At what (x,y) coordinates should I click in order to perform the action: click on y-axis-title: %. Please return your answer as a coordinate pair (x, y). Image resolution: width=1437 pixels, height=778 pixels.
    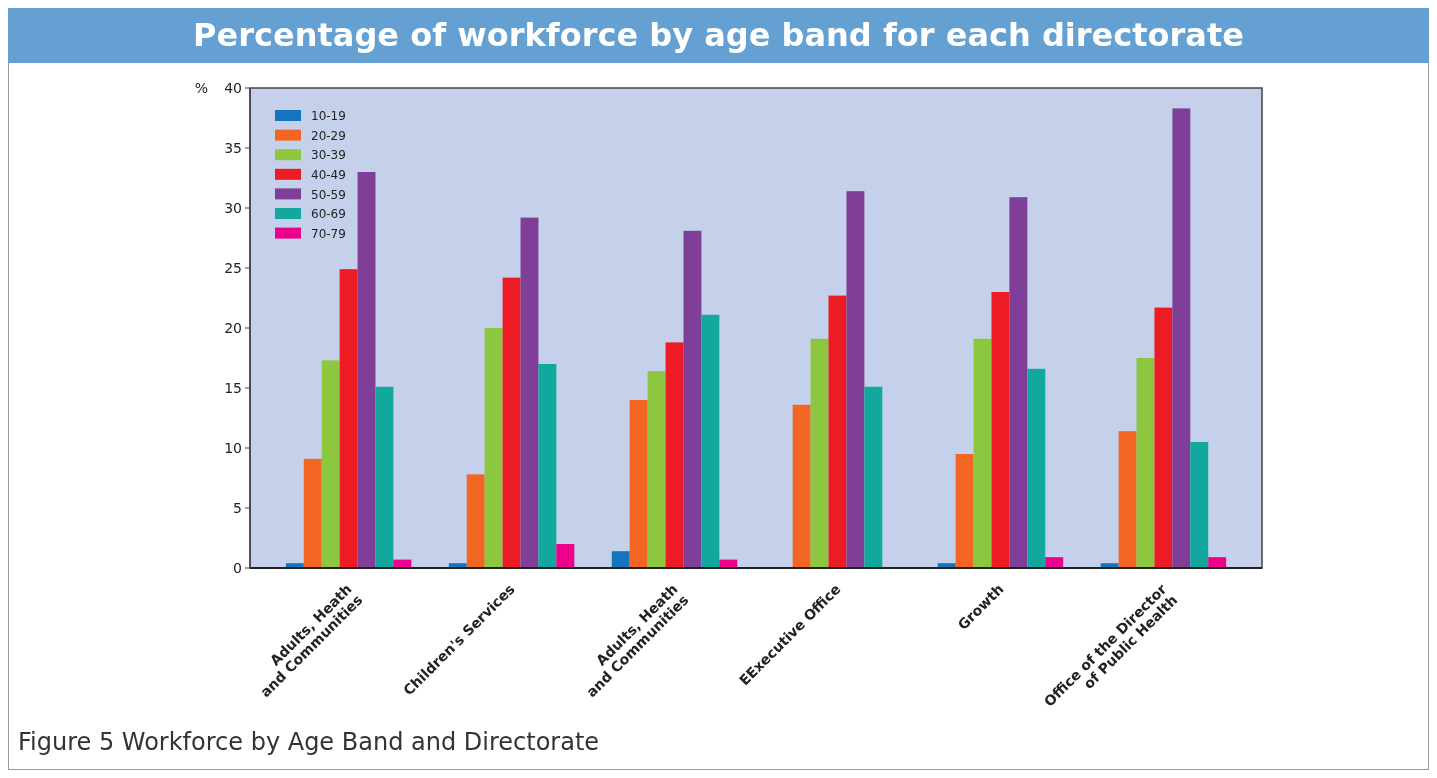
    Looking at the image, I should click on (201, 87).